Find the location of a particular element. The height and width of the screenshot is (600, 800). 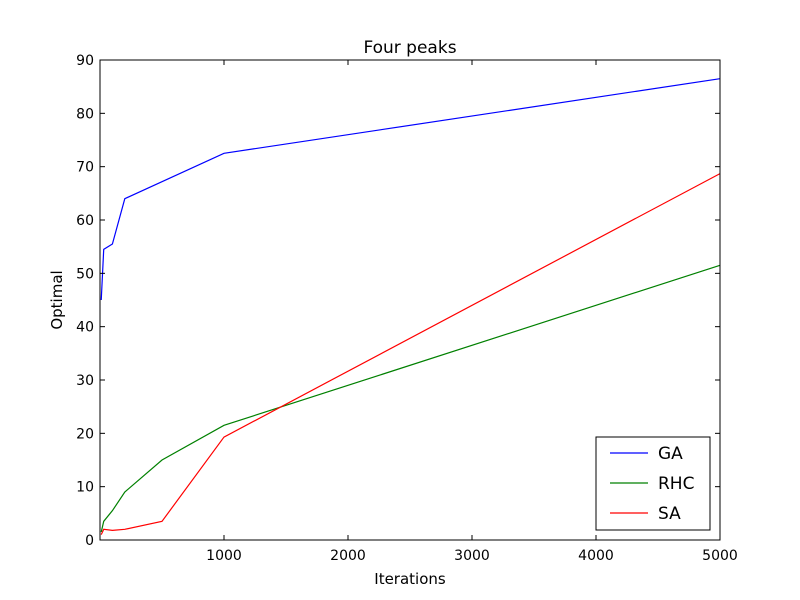

y-tick-label: 80 is located at coordinates (85, 114).